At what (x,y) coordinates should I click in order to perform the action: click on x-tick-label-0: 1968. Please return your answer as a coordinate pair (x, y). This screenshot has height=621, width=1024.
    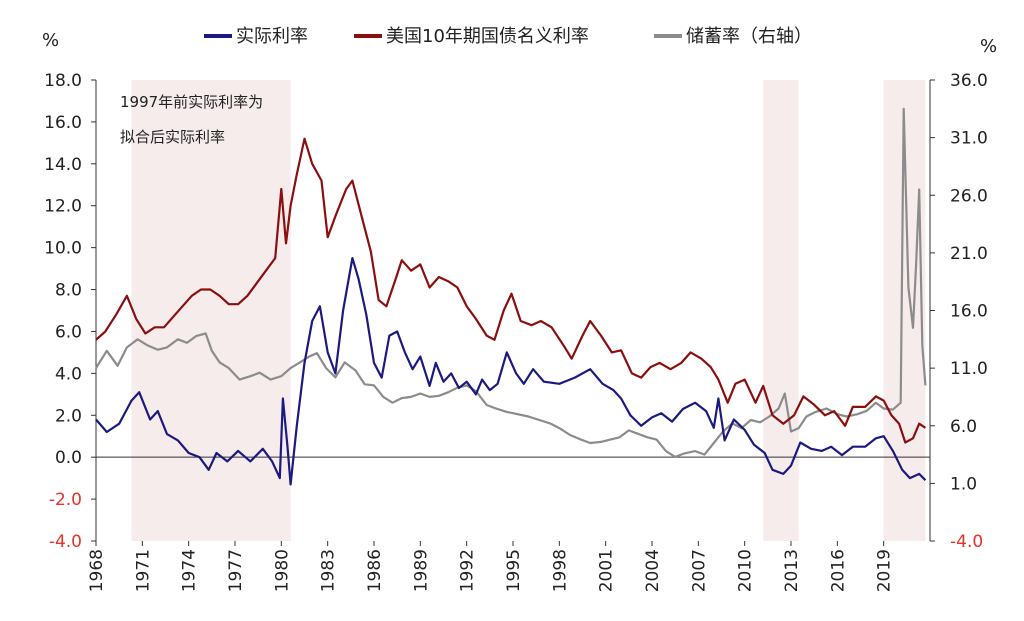
    Looking at the image, I should click on (97, 570).